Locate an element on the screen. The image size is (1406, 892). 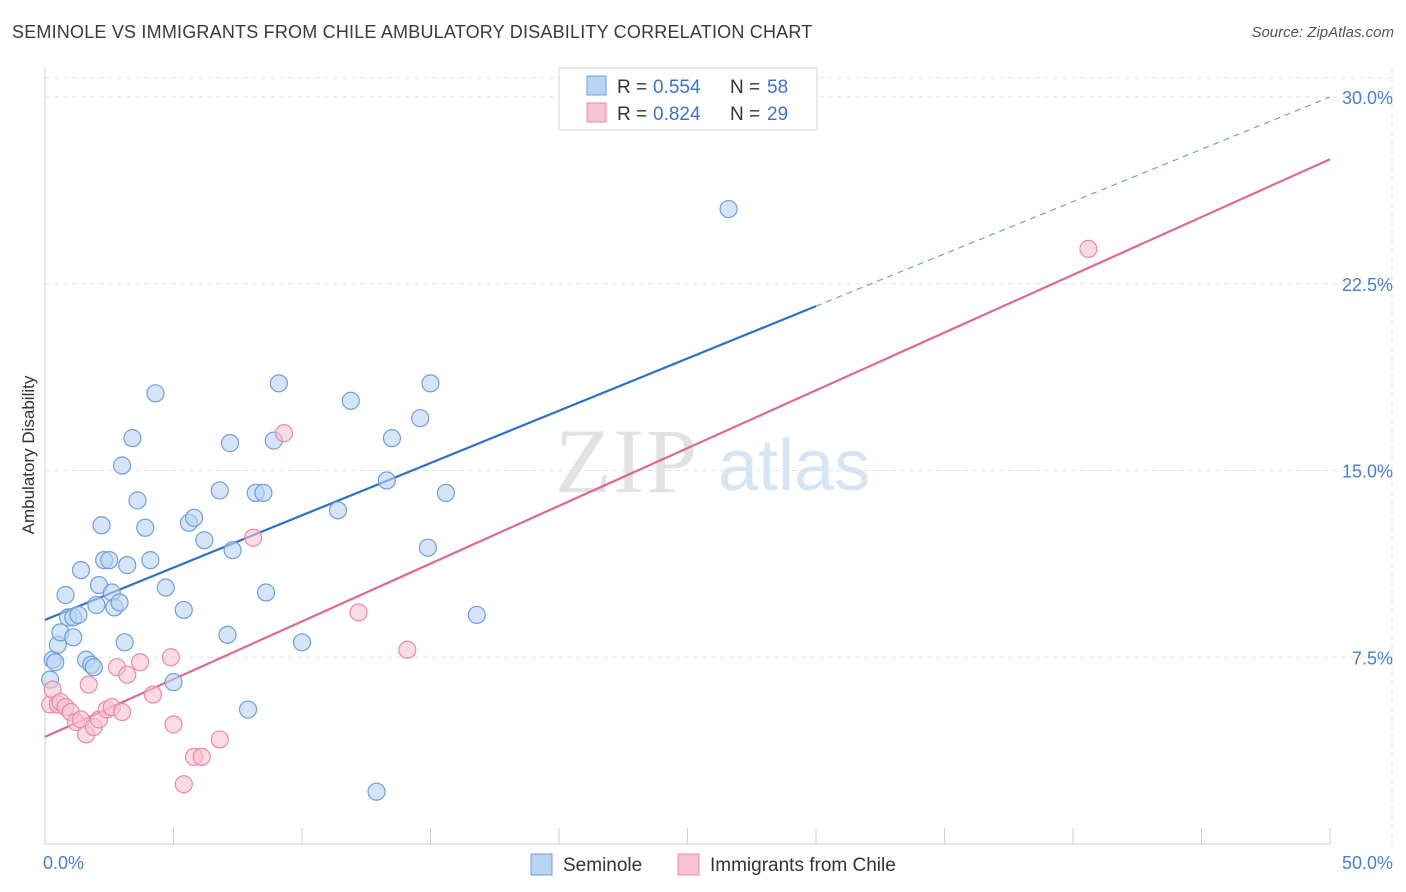
bottom-legend-swatch-seminole is located at coordinates (541, 864).